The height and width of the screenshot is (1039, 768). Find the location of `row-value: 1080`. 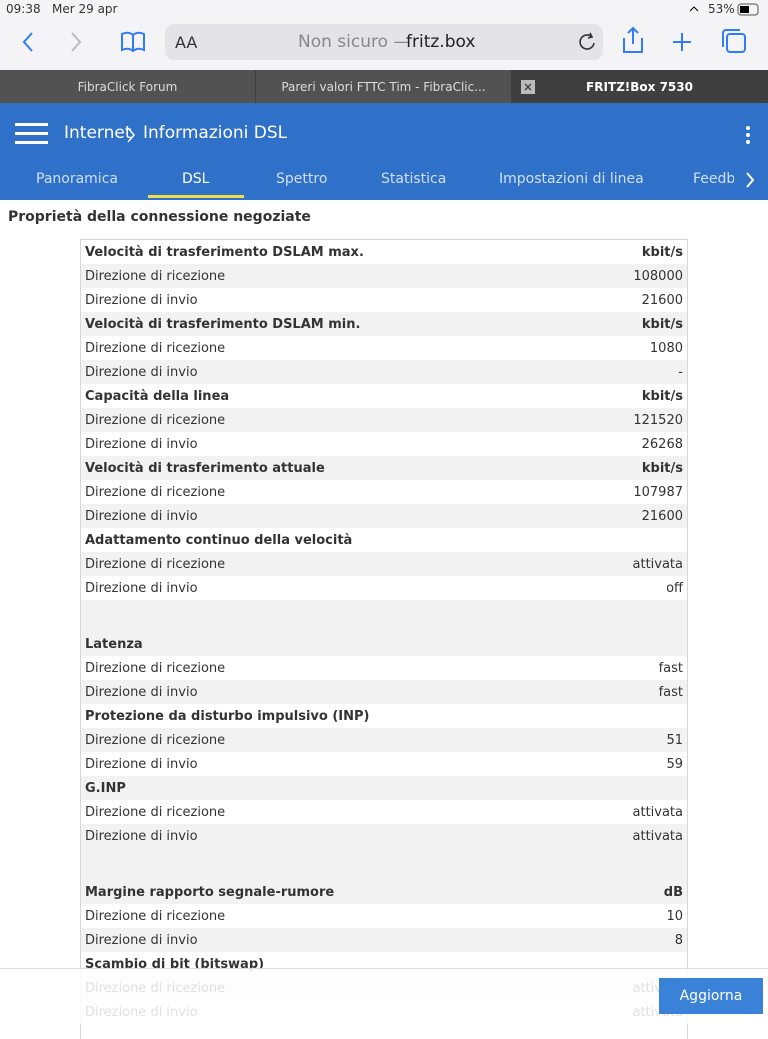

row-value: 1080 is located at coordinates (666, 348).